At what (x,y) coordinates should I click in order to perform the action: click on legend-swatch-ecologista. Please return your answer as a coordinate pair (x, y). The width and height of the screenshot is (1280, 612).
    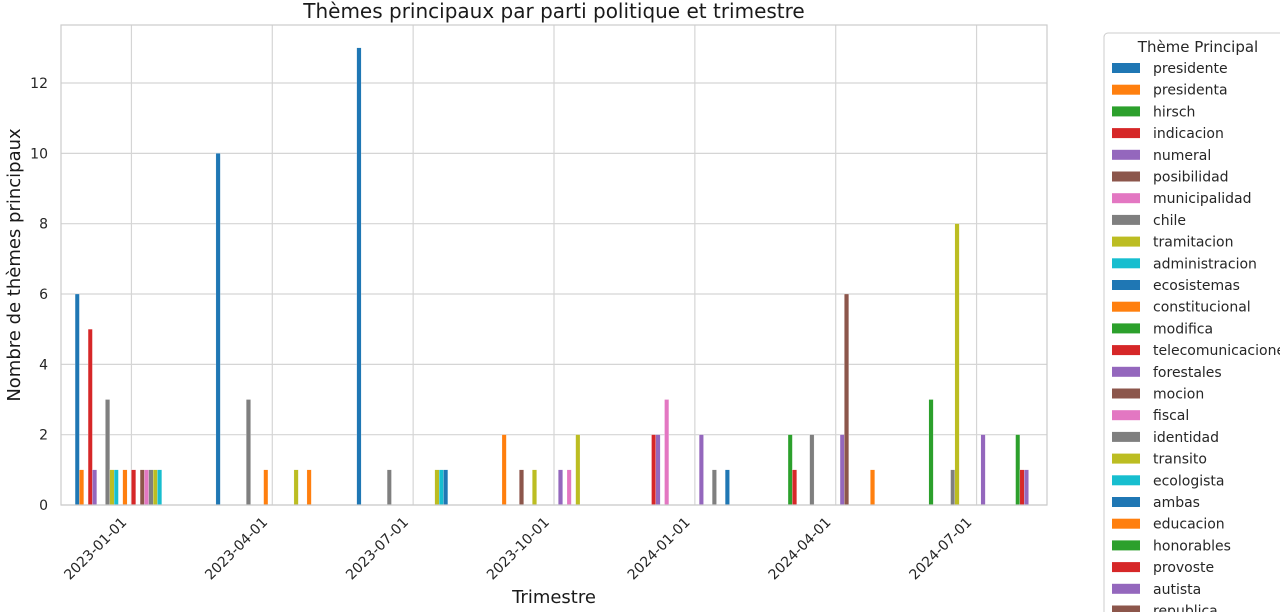
    Looking at the image, I should click on (1126, 480).